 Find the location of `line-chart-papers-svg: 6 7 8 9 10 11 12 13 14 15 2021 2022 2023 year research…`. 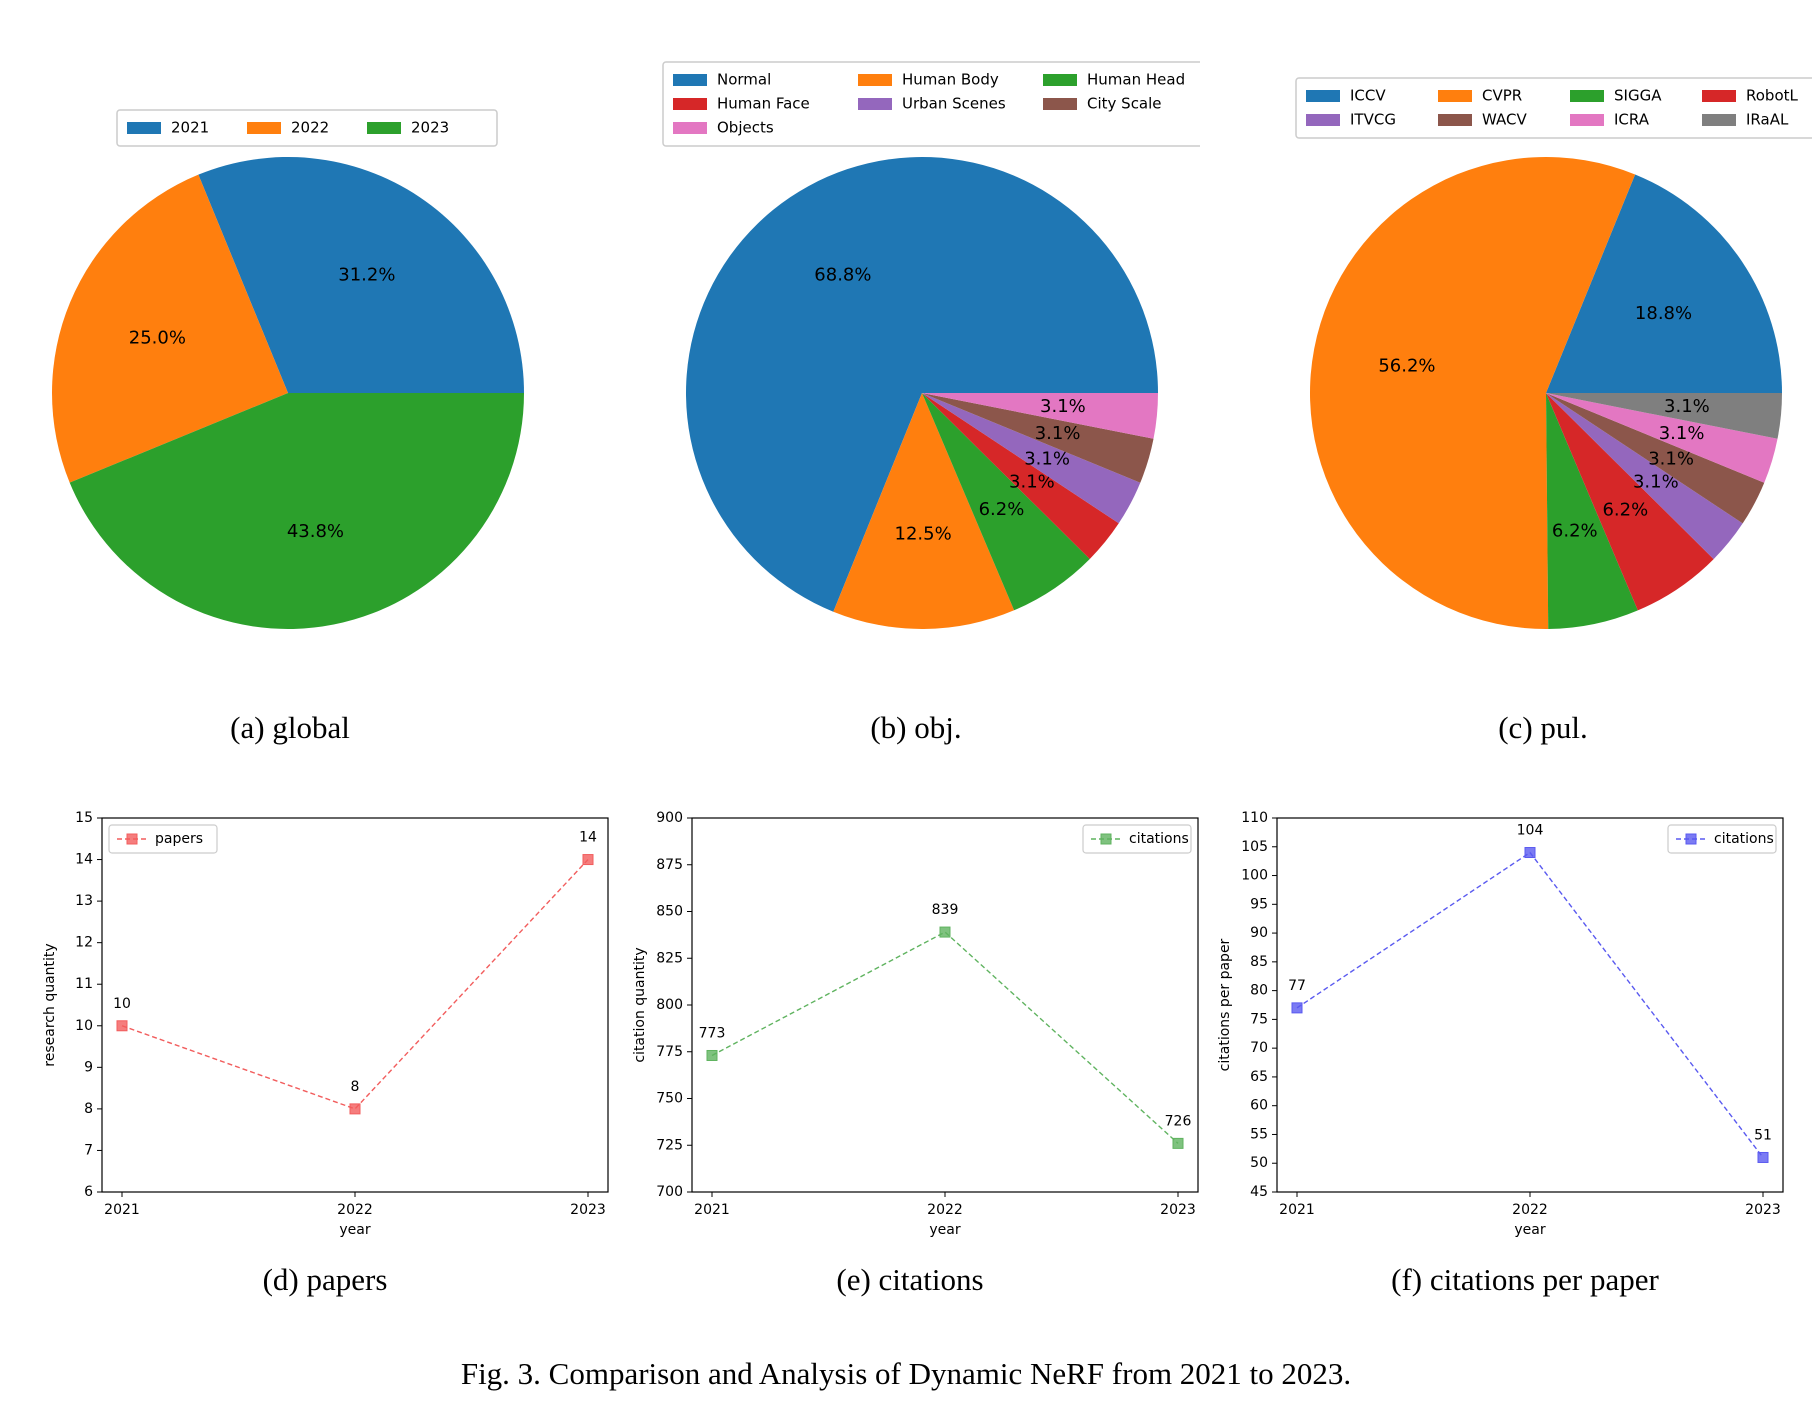

line-chart-papers-svg: 6 7 8 9 10 11 12 13 14 15 2021 2022 2023 year research… is located at coordinates (325, 1024).